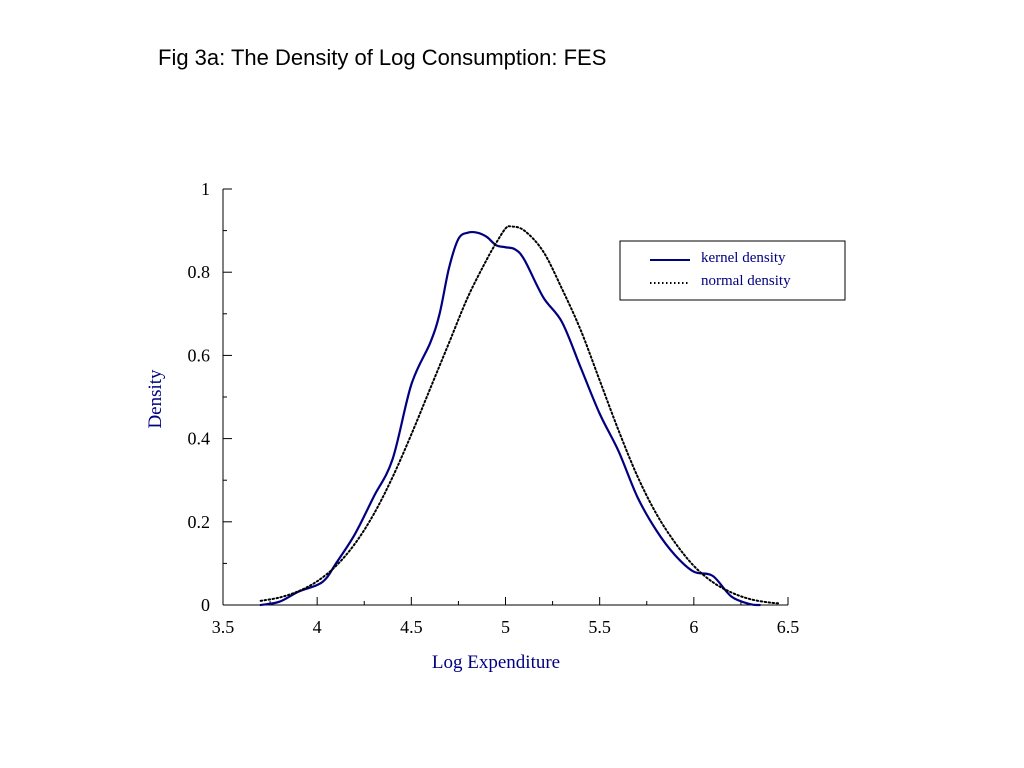 This screenshot has height=768, width=1024. Describe the element at coordinates (199, 272) in the screenshot. I see `y-tick-label: 0.8` at that location.